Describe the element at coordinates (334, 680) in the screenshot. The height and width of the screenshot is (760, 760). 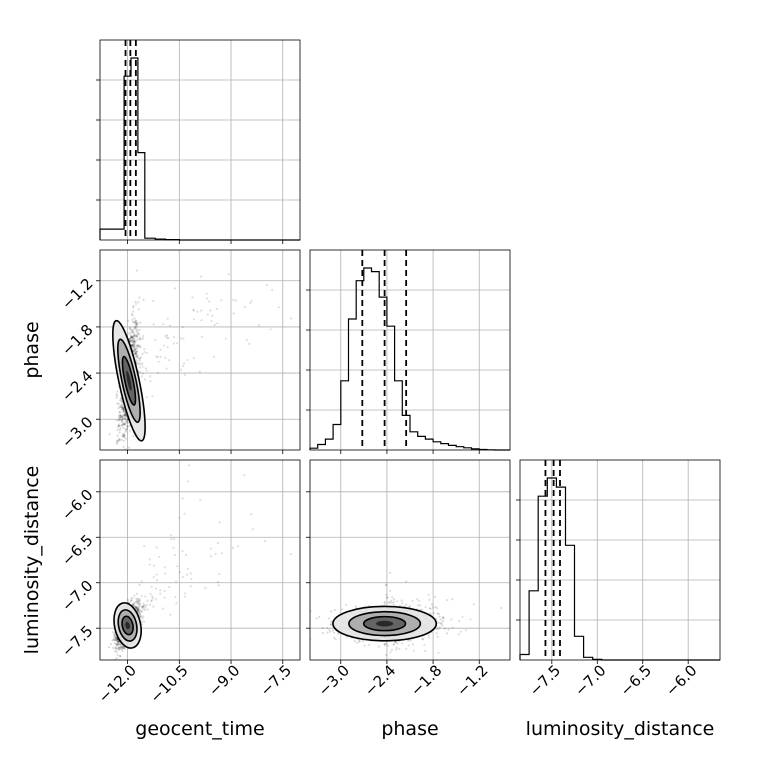
I see `xtick-label-phase-0: −3.0` at that location.